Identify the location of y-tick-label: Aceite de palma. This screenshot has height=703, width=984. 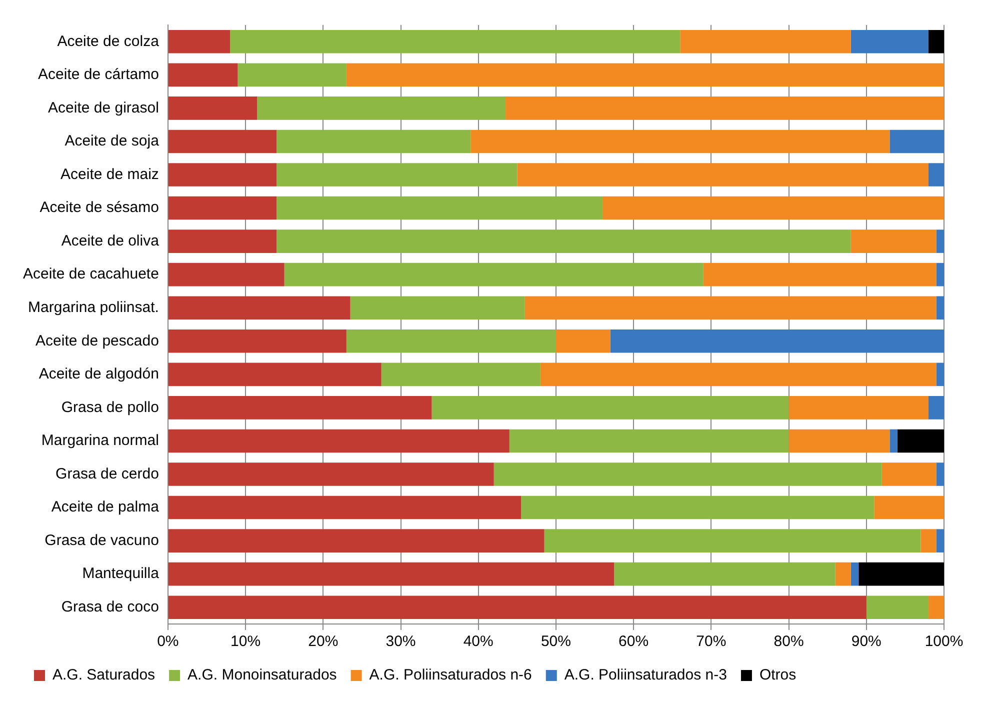
(105, 507).